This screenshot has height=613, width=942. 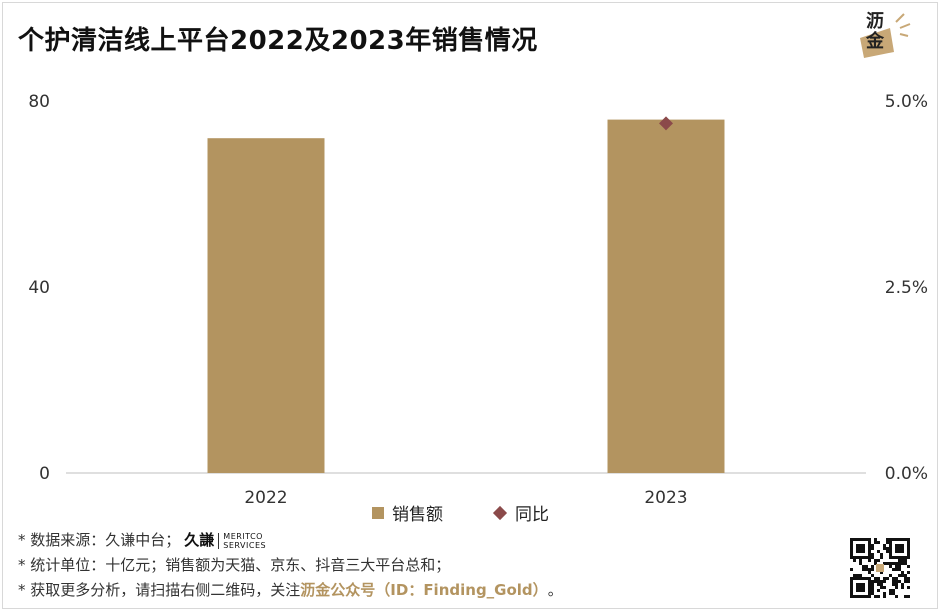 I want to click on legend-swatch-yoy, so click(x=500, y=512).